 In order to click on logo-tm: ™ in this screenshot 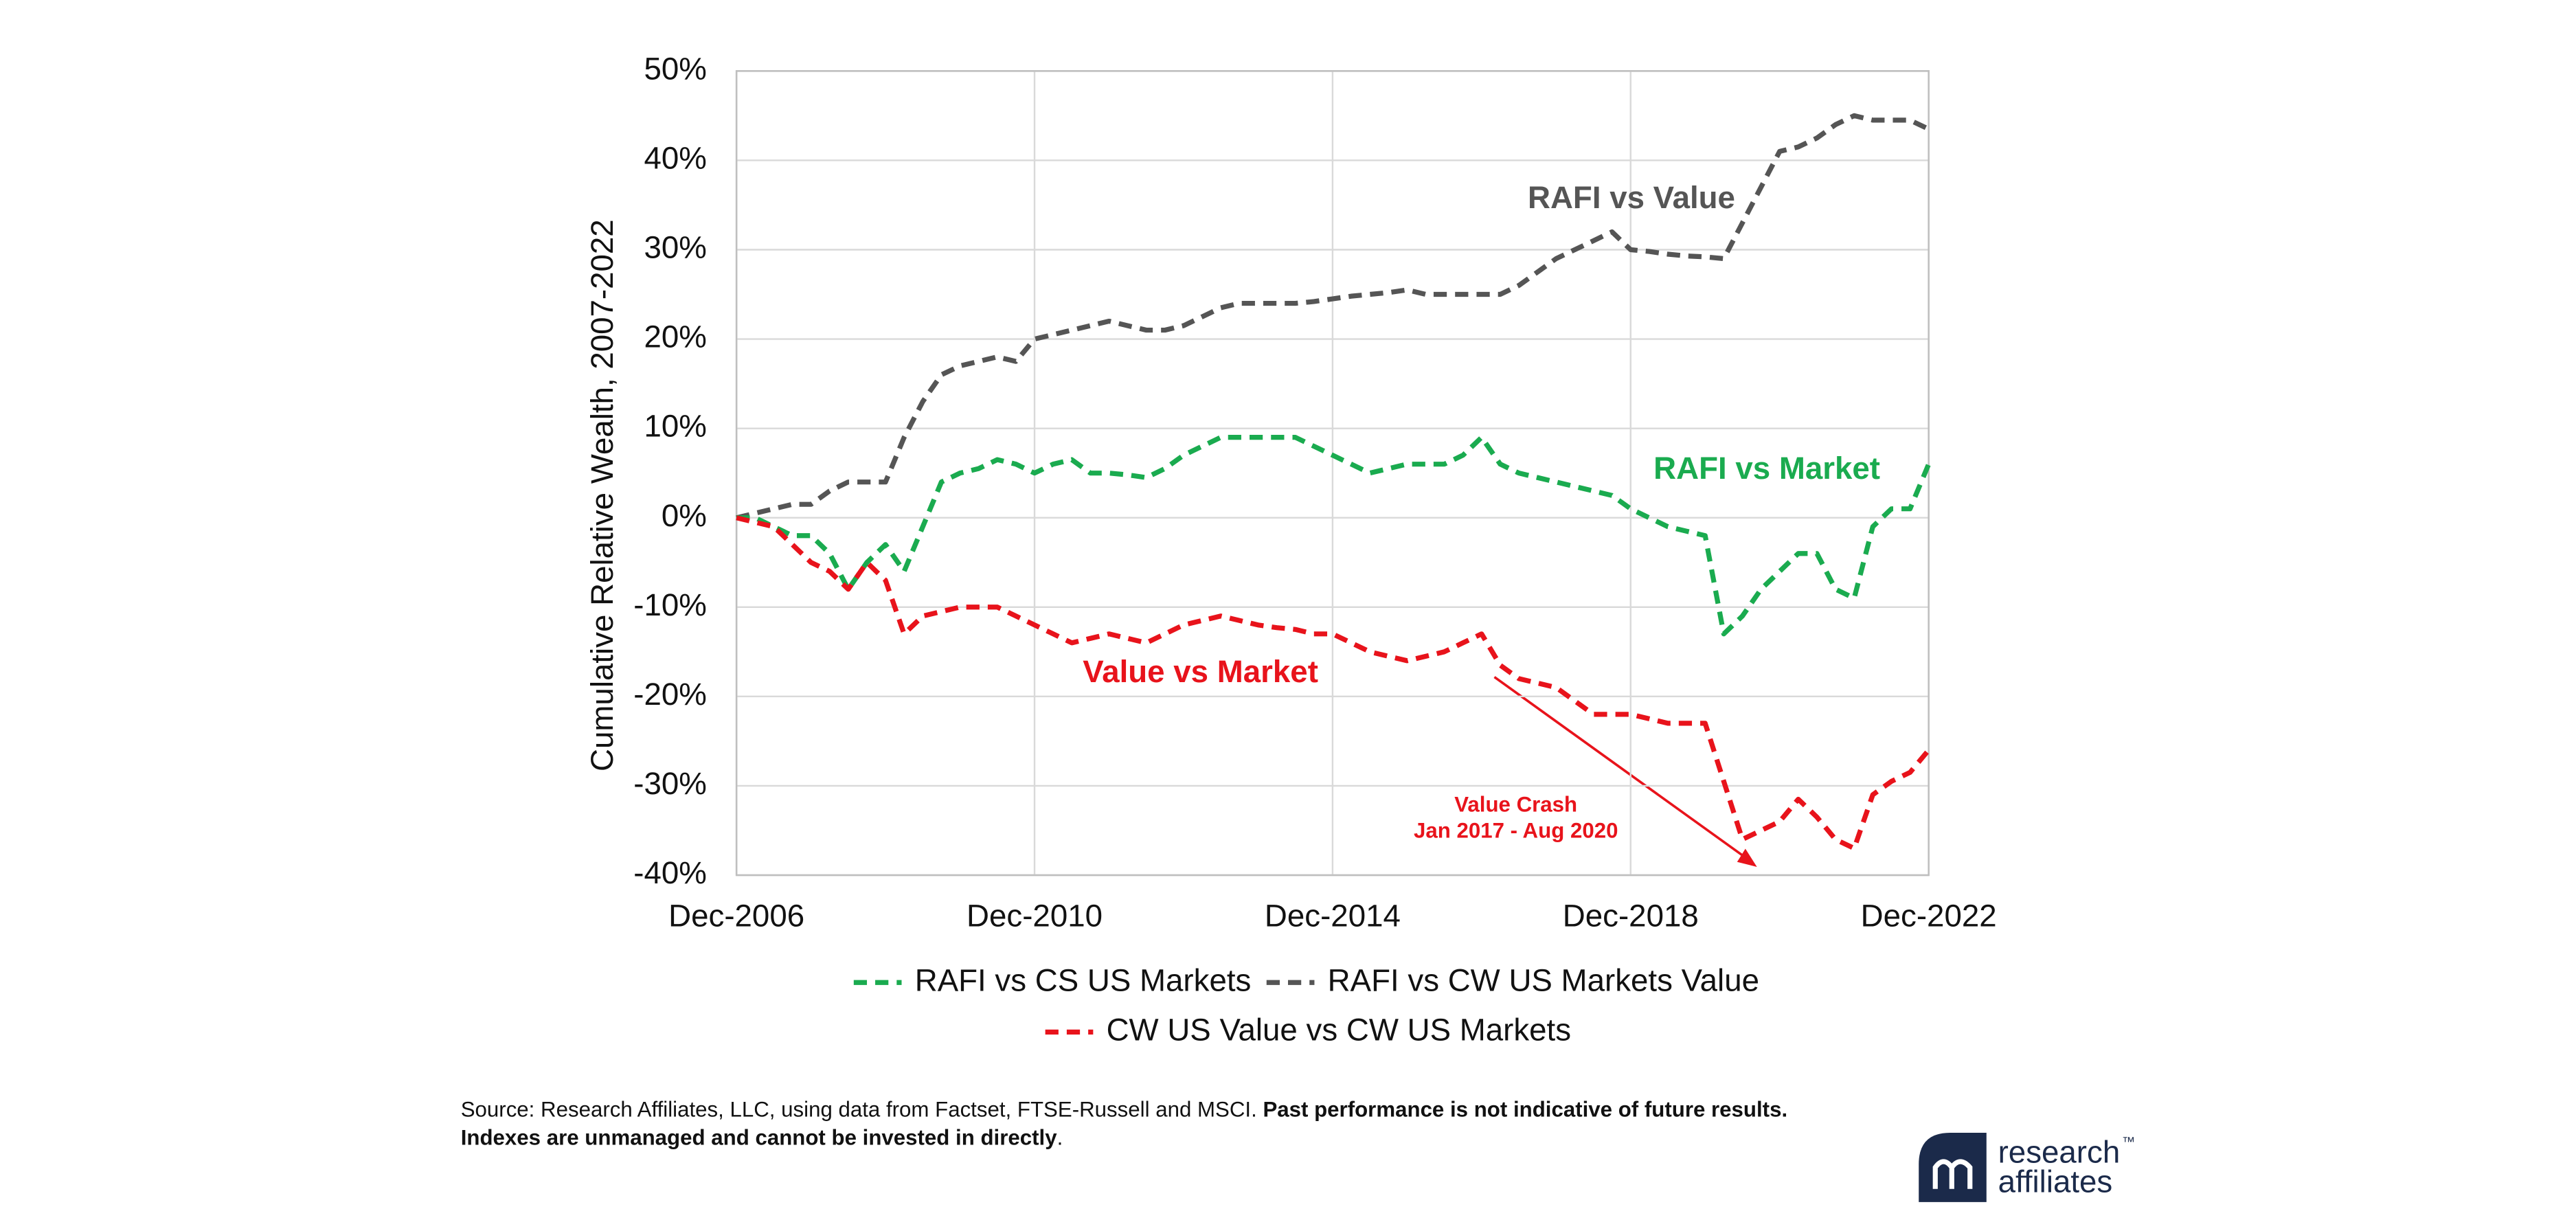, I will do `click(2128, 1142)`.